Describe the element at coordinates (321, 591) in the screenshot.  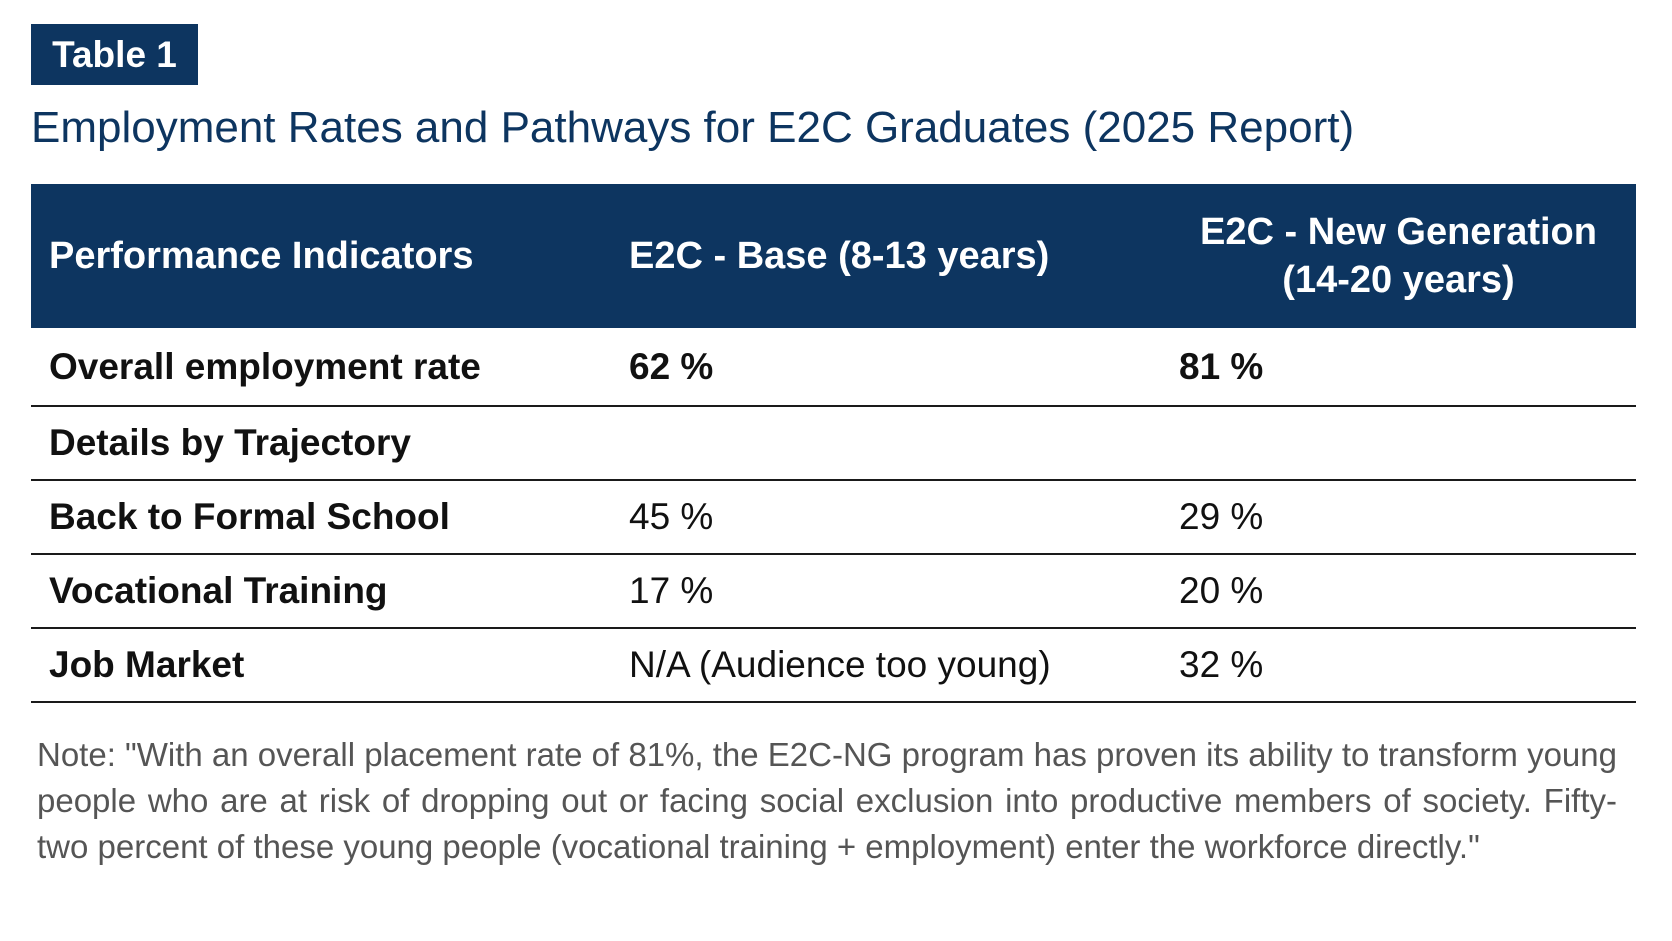
I see `row-label-vocational-training: Vocational Training` at that location.